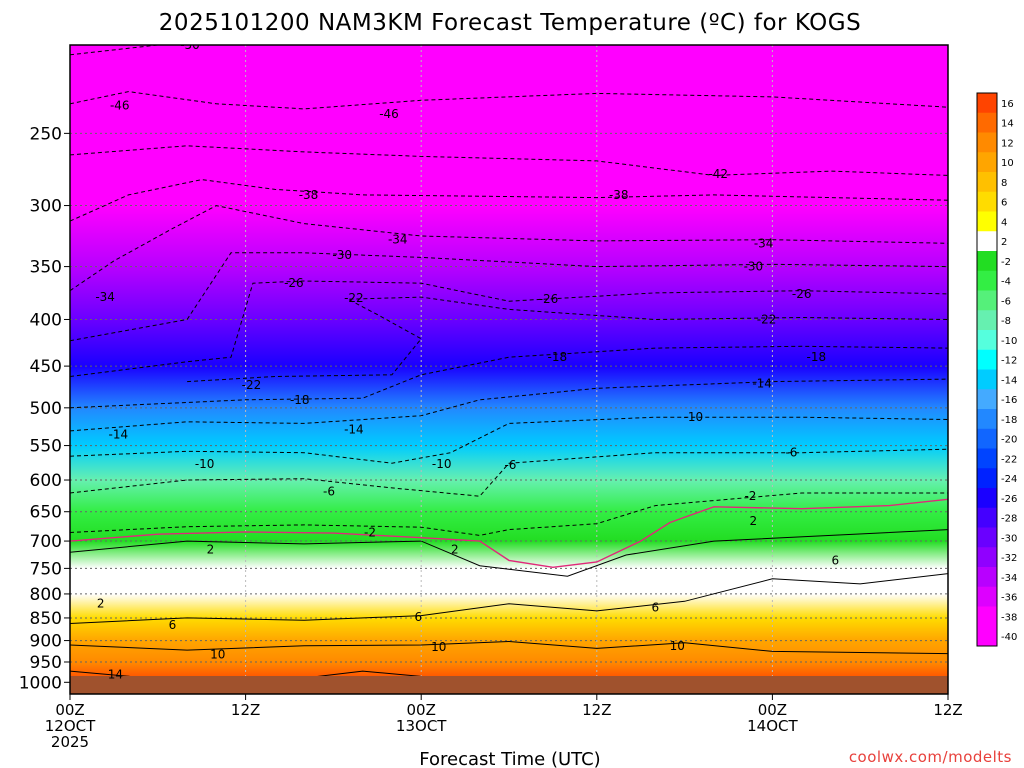 This screenshot has width=1024, height=768. Describe the element at coordinates (1009, 400) in the screenshot. I see `colorbar-label: -16` at that location.